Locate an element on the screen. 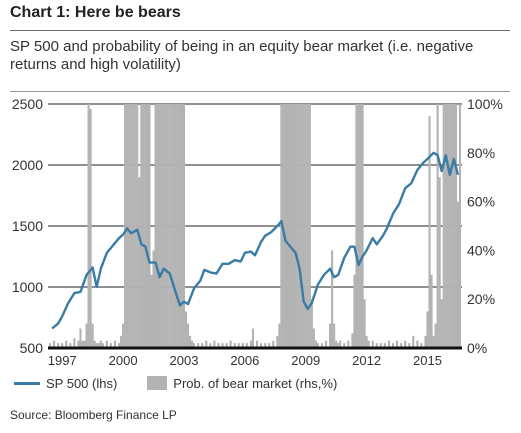 The height and width of the screenshot is (433, 521). y-right-tick-label: 80% is located at coordinates (481, 153).